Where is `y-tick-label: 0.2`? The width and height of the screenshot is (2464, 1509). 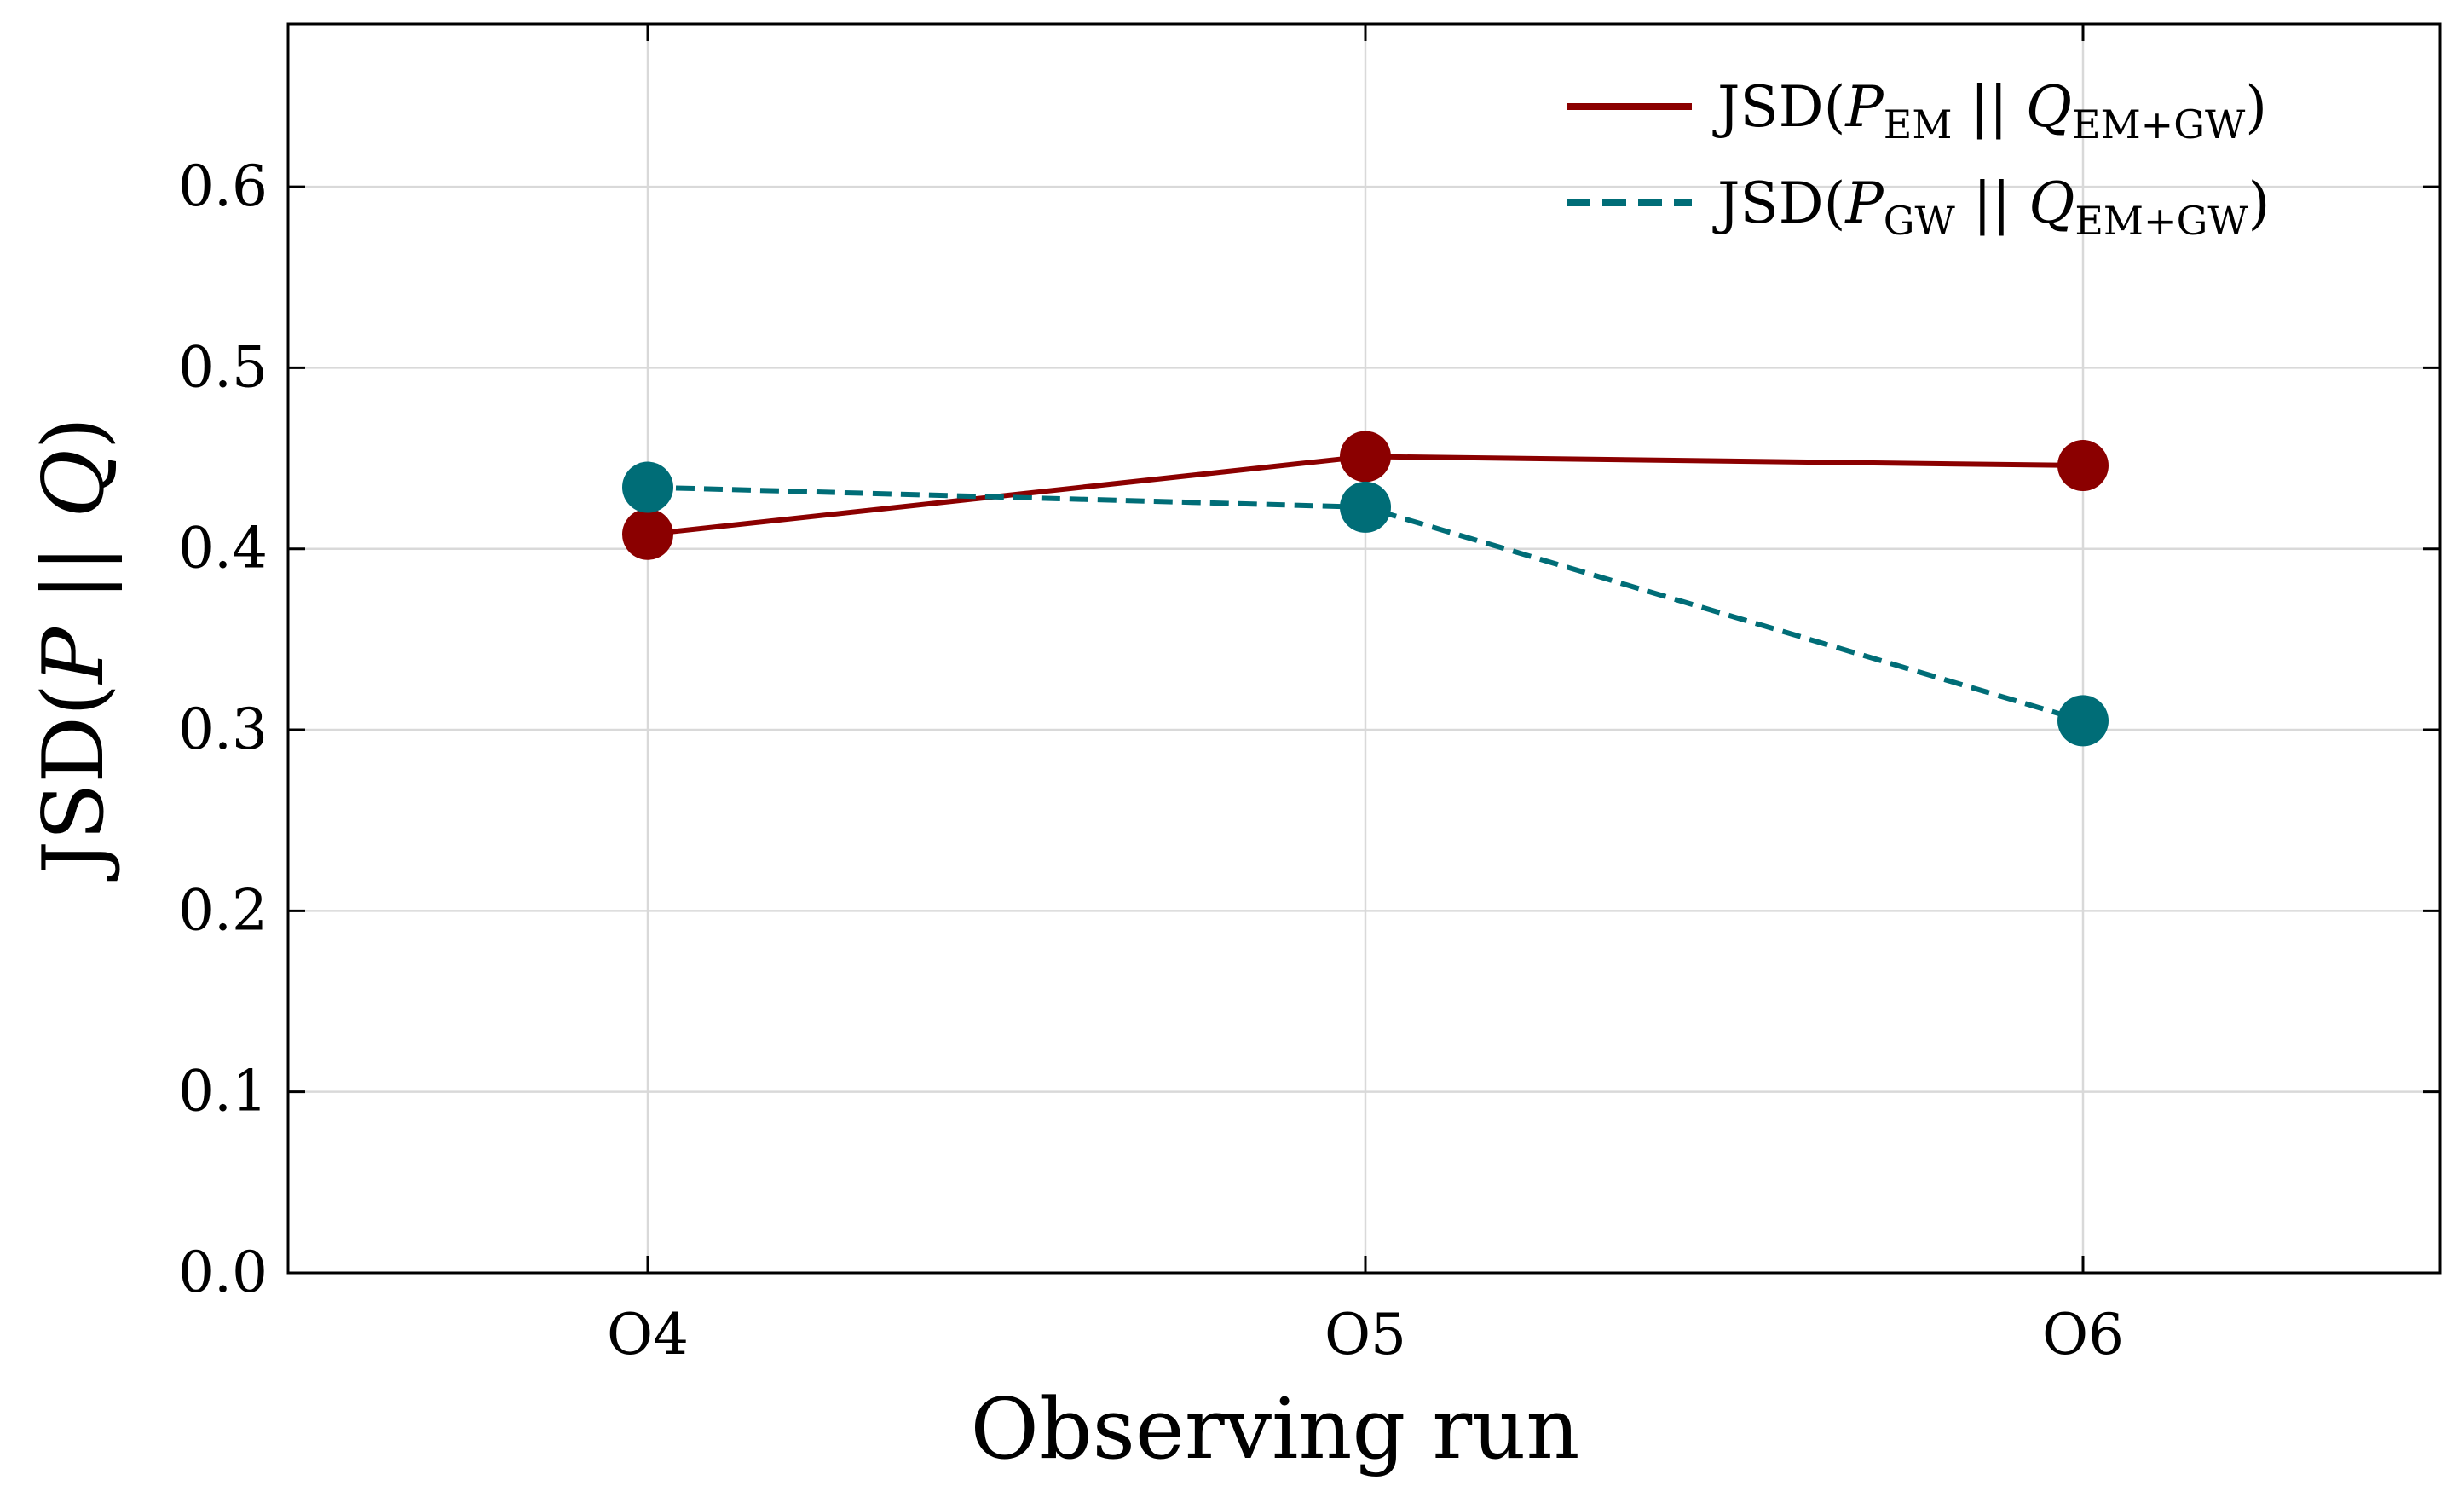 y-tick-label: 0.2 is located at coordinates (223, 910).